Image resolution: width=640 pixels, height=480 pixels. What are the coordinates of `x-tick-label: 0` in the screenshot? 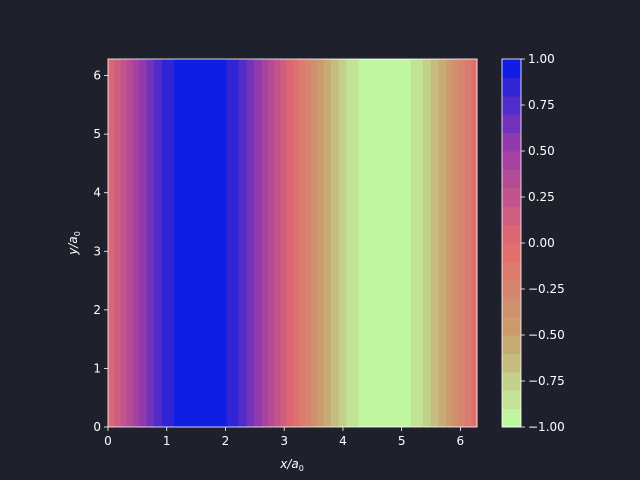 It's located at (108, 441).